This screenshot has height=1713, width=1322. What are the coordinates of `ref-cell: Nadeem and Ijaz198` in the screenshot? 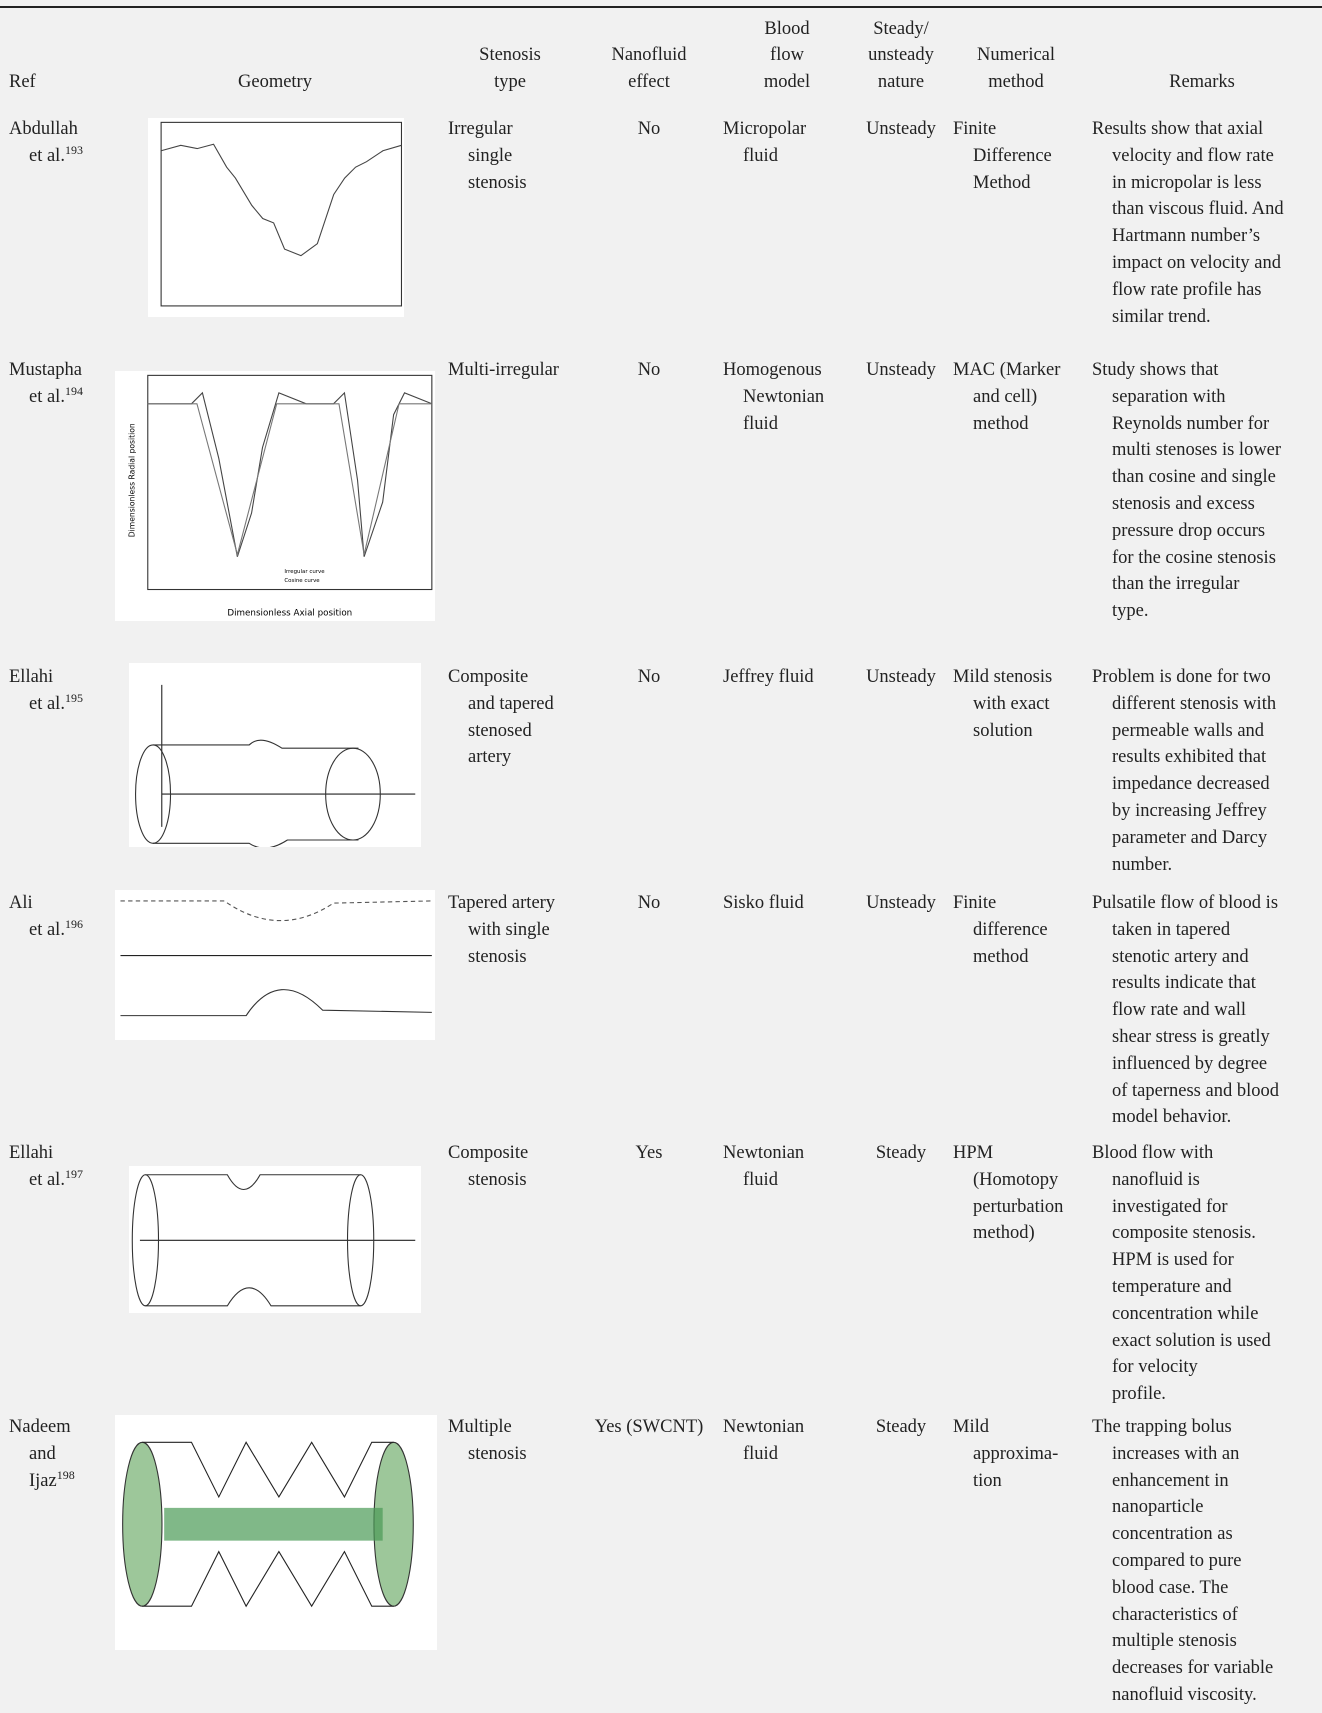 It's located at (42, 1454).